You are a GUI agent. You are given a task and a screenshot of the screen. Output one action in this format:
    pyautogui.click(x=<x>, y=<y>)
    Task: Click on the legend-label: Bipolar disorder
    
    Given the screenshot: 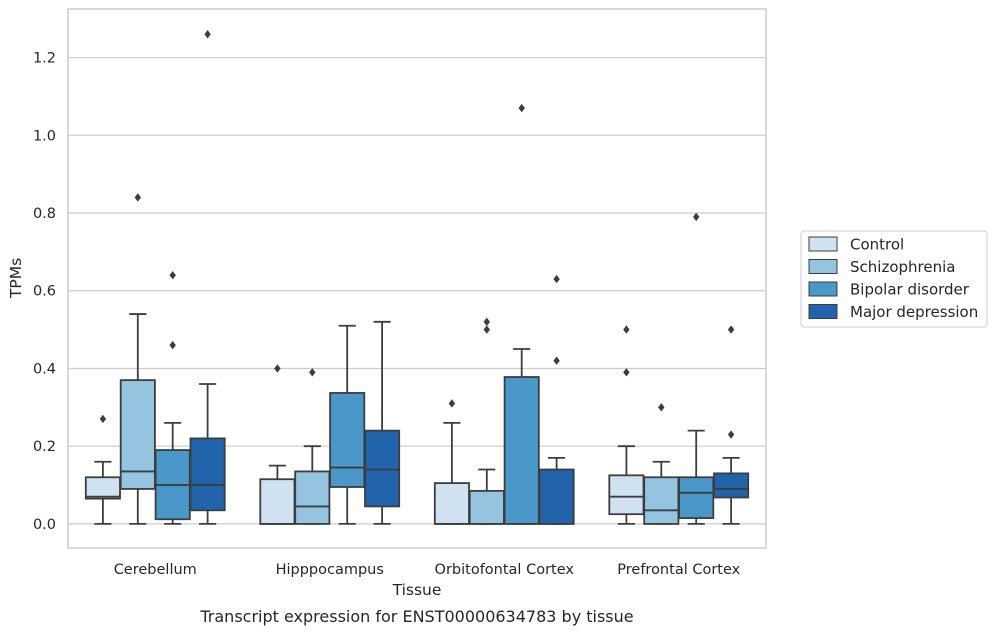 What is the action you would take?
    pyautogui.click(x=910, y=290)
    